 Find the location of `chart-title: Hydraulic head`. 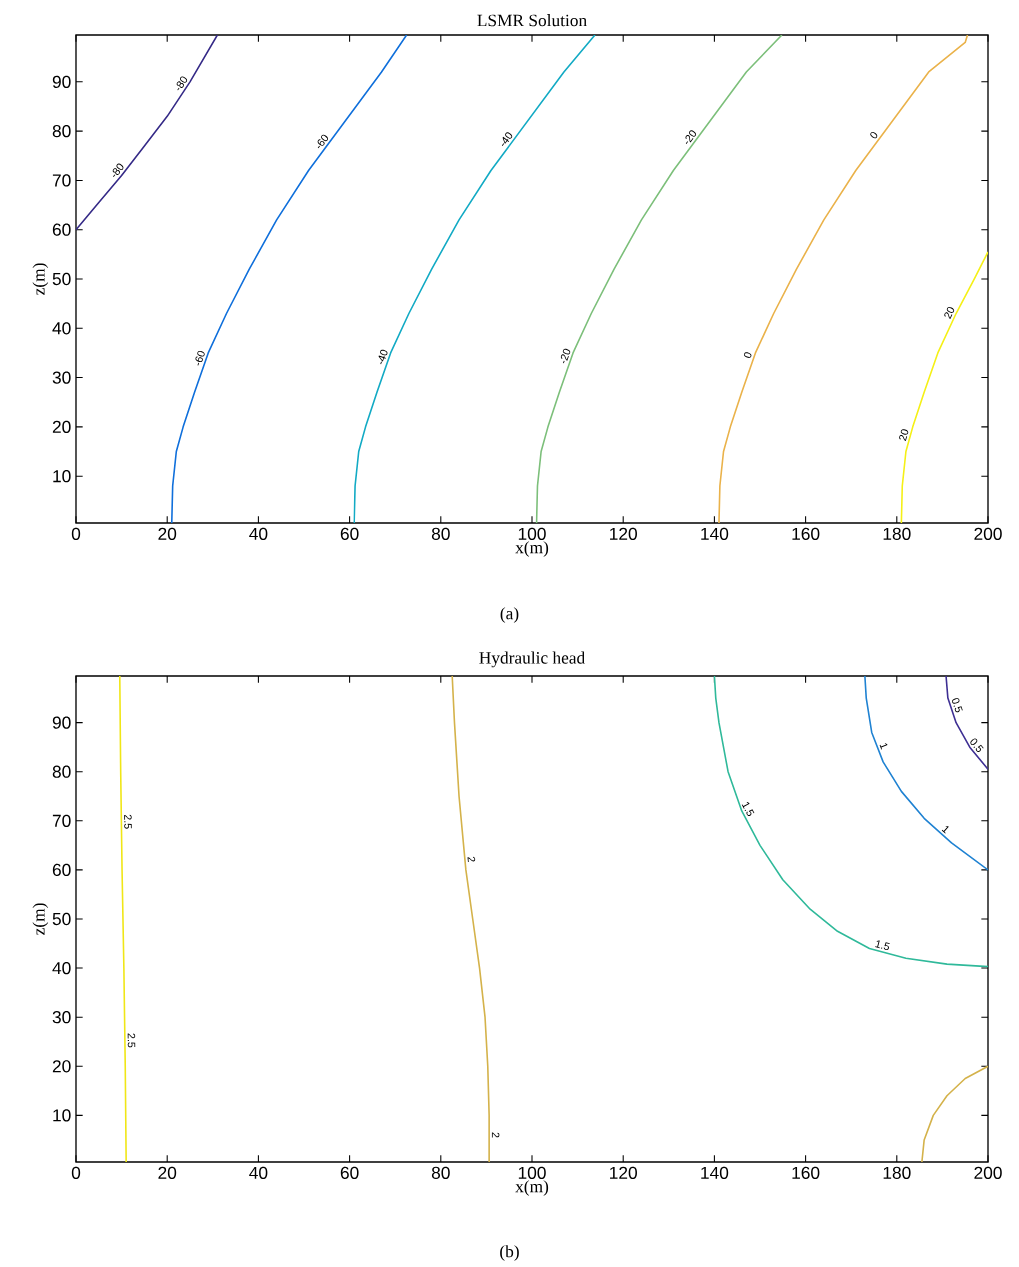

chart-title: Hydraulic head is located at coordinates (532, 659).